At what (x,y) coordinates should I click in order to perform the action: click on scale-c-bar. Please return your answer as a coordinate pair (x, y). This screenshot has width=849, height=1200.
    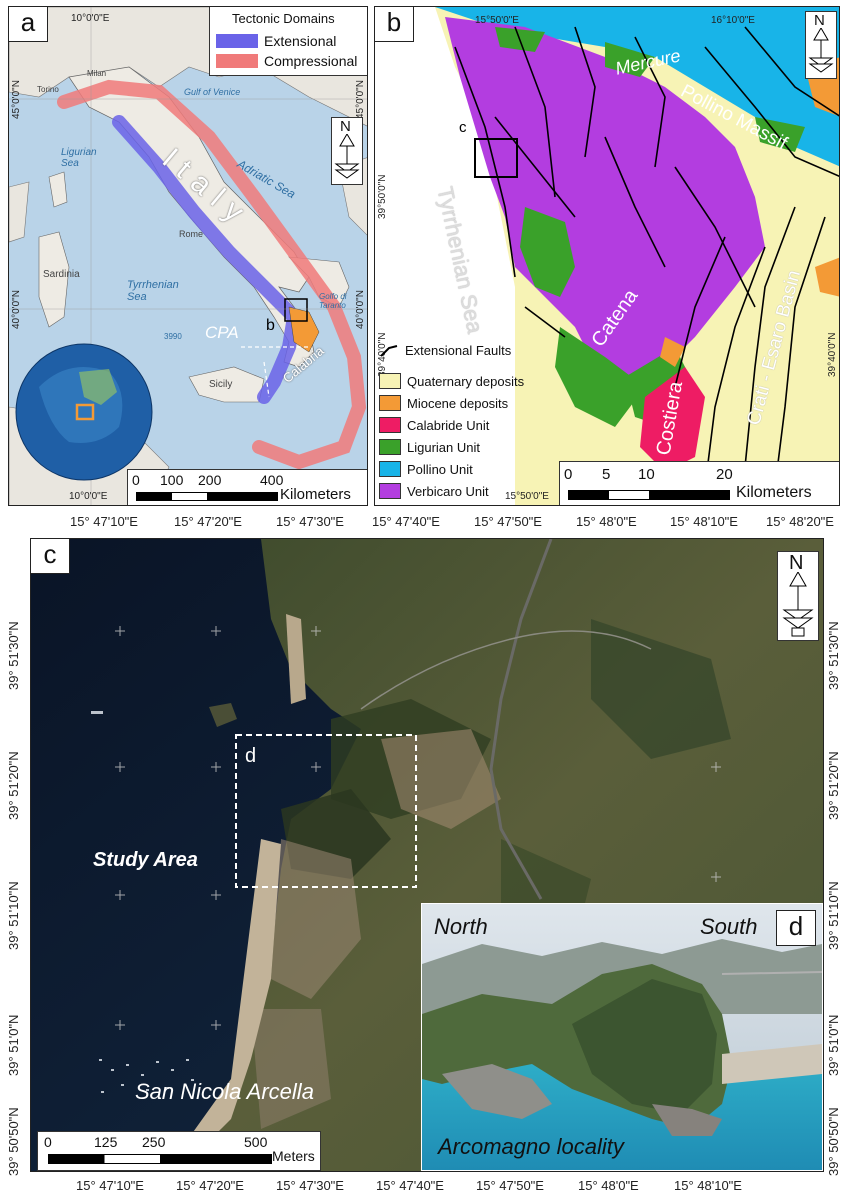
    Looking at the image, I should click on (160, 1159).